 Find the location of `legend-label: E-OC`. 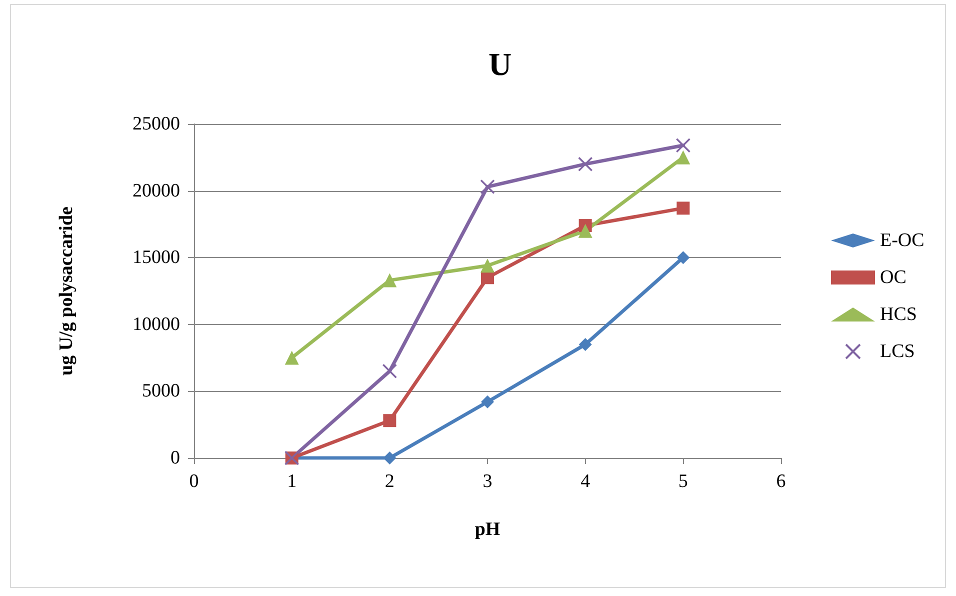

legend-label: E-OC is located at coordinates (902, 240).